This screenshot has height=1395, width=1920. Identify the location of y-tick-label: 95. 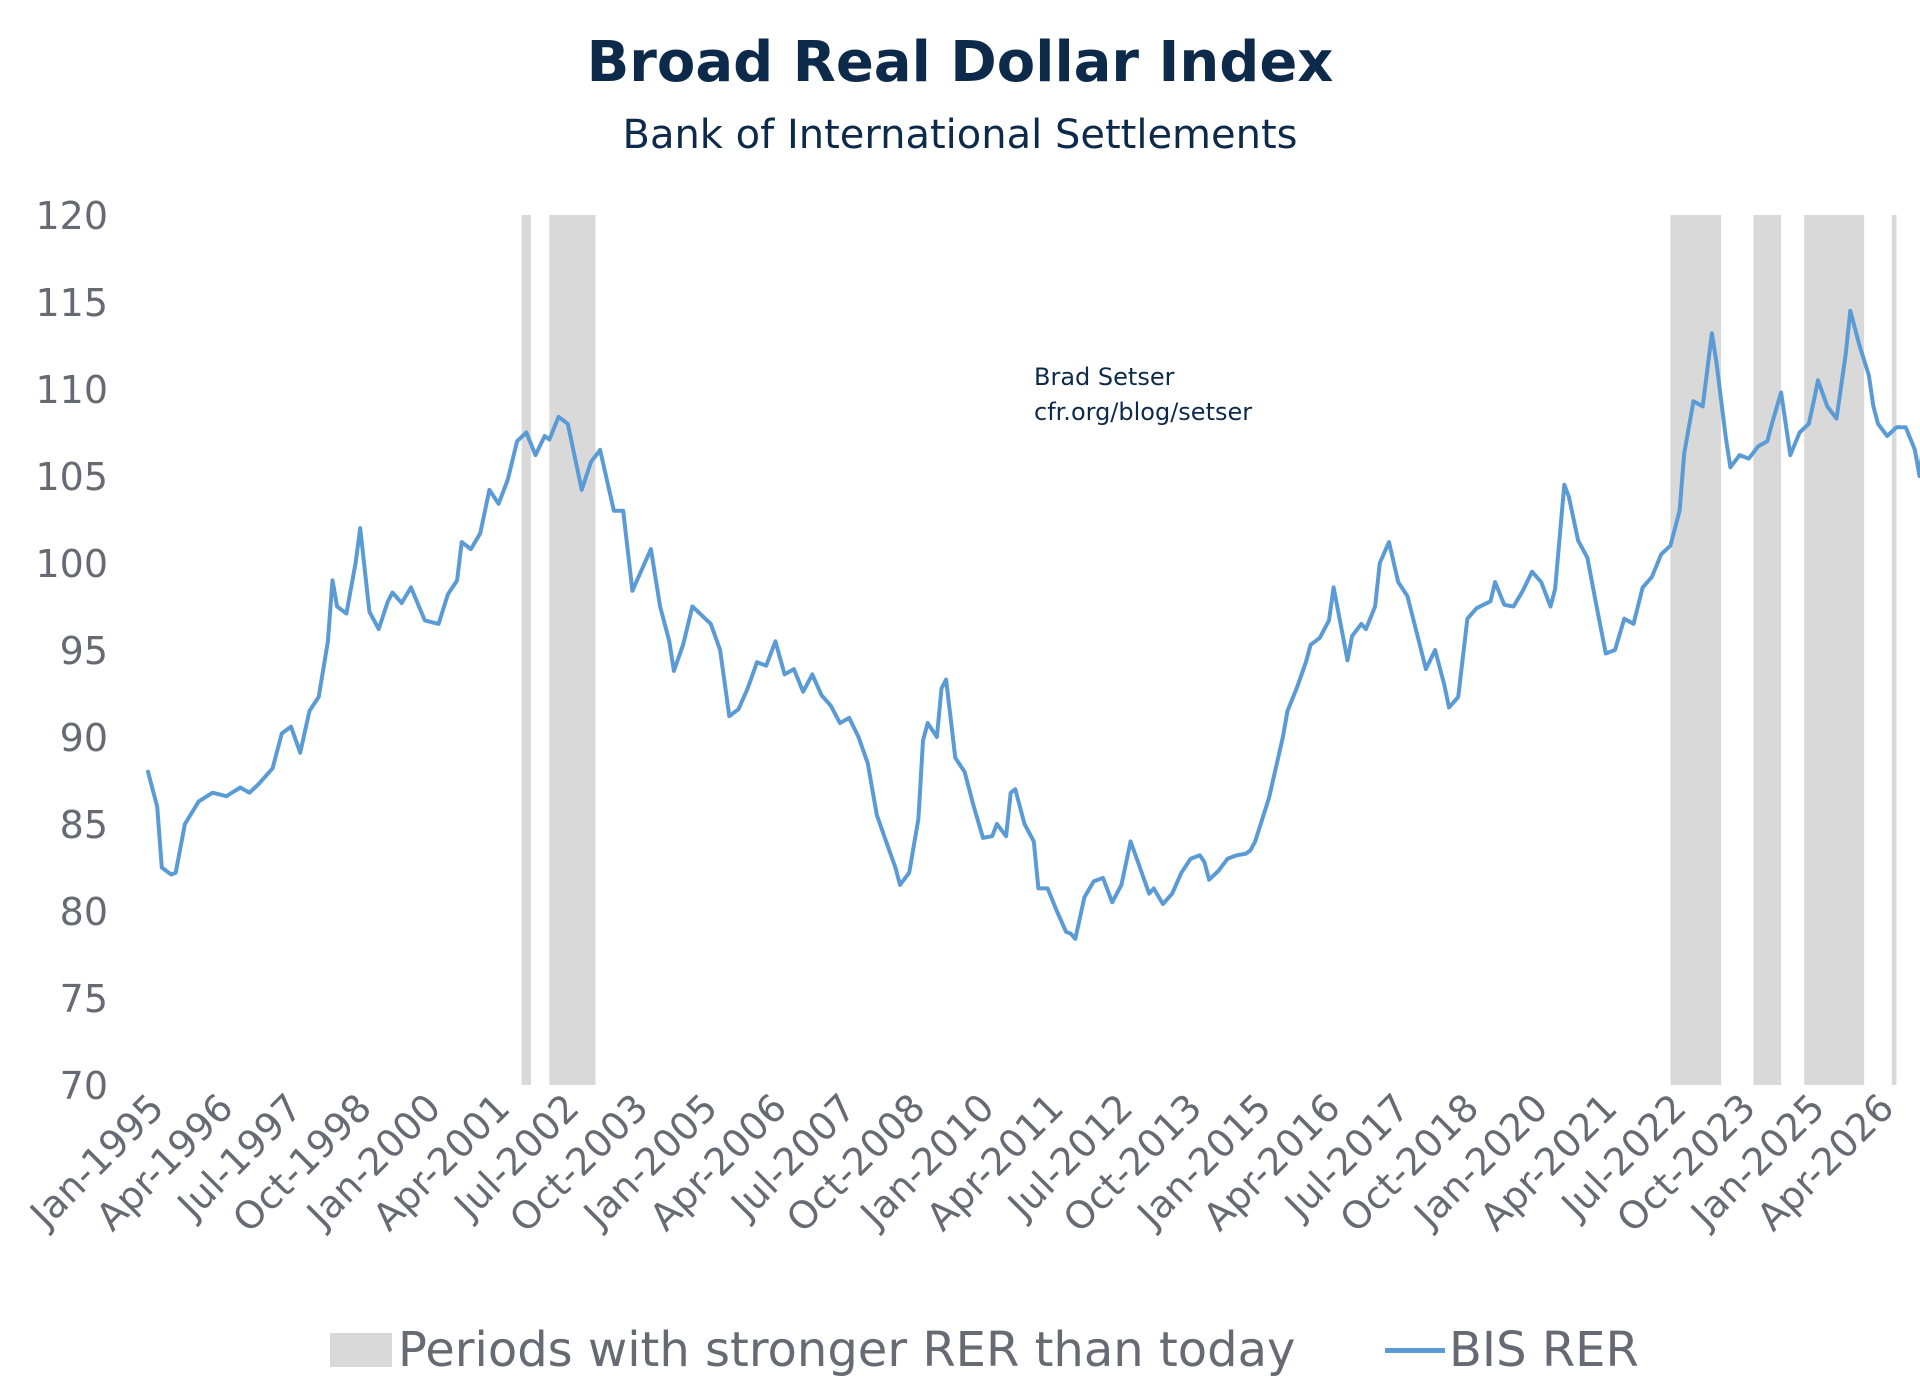
(84, 651).